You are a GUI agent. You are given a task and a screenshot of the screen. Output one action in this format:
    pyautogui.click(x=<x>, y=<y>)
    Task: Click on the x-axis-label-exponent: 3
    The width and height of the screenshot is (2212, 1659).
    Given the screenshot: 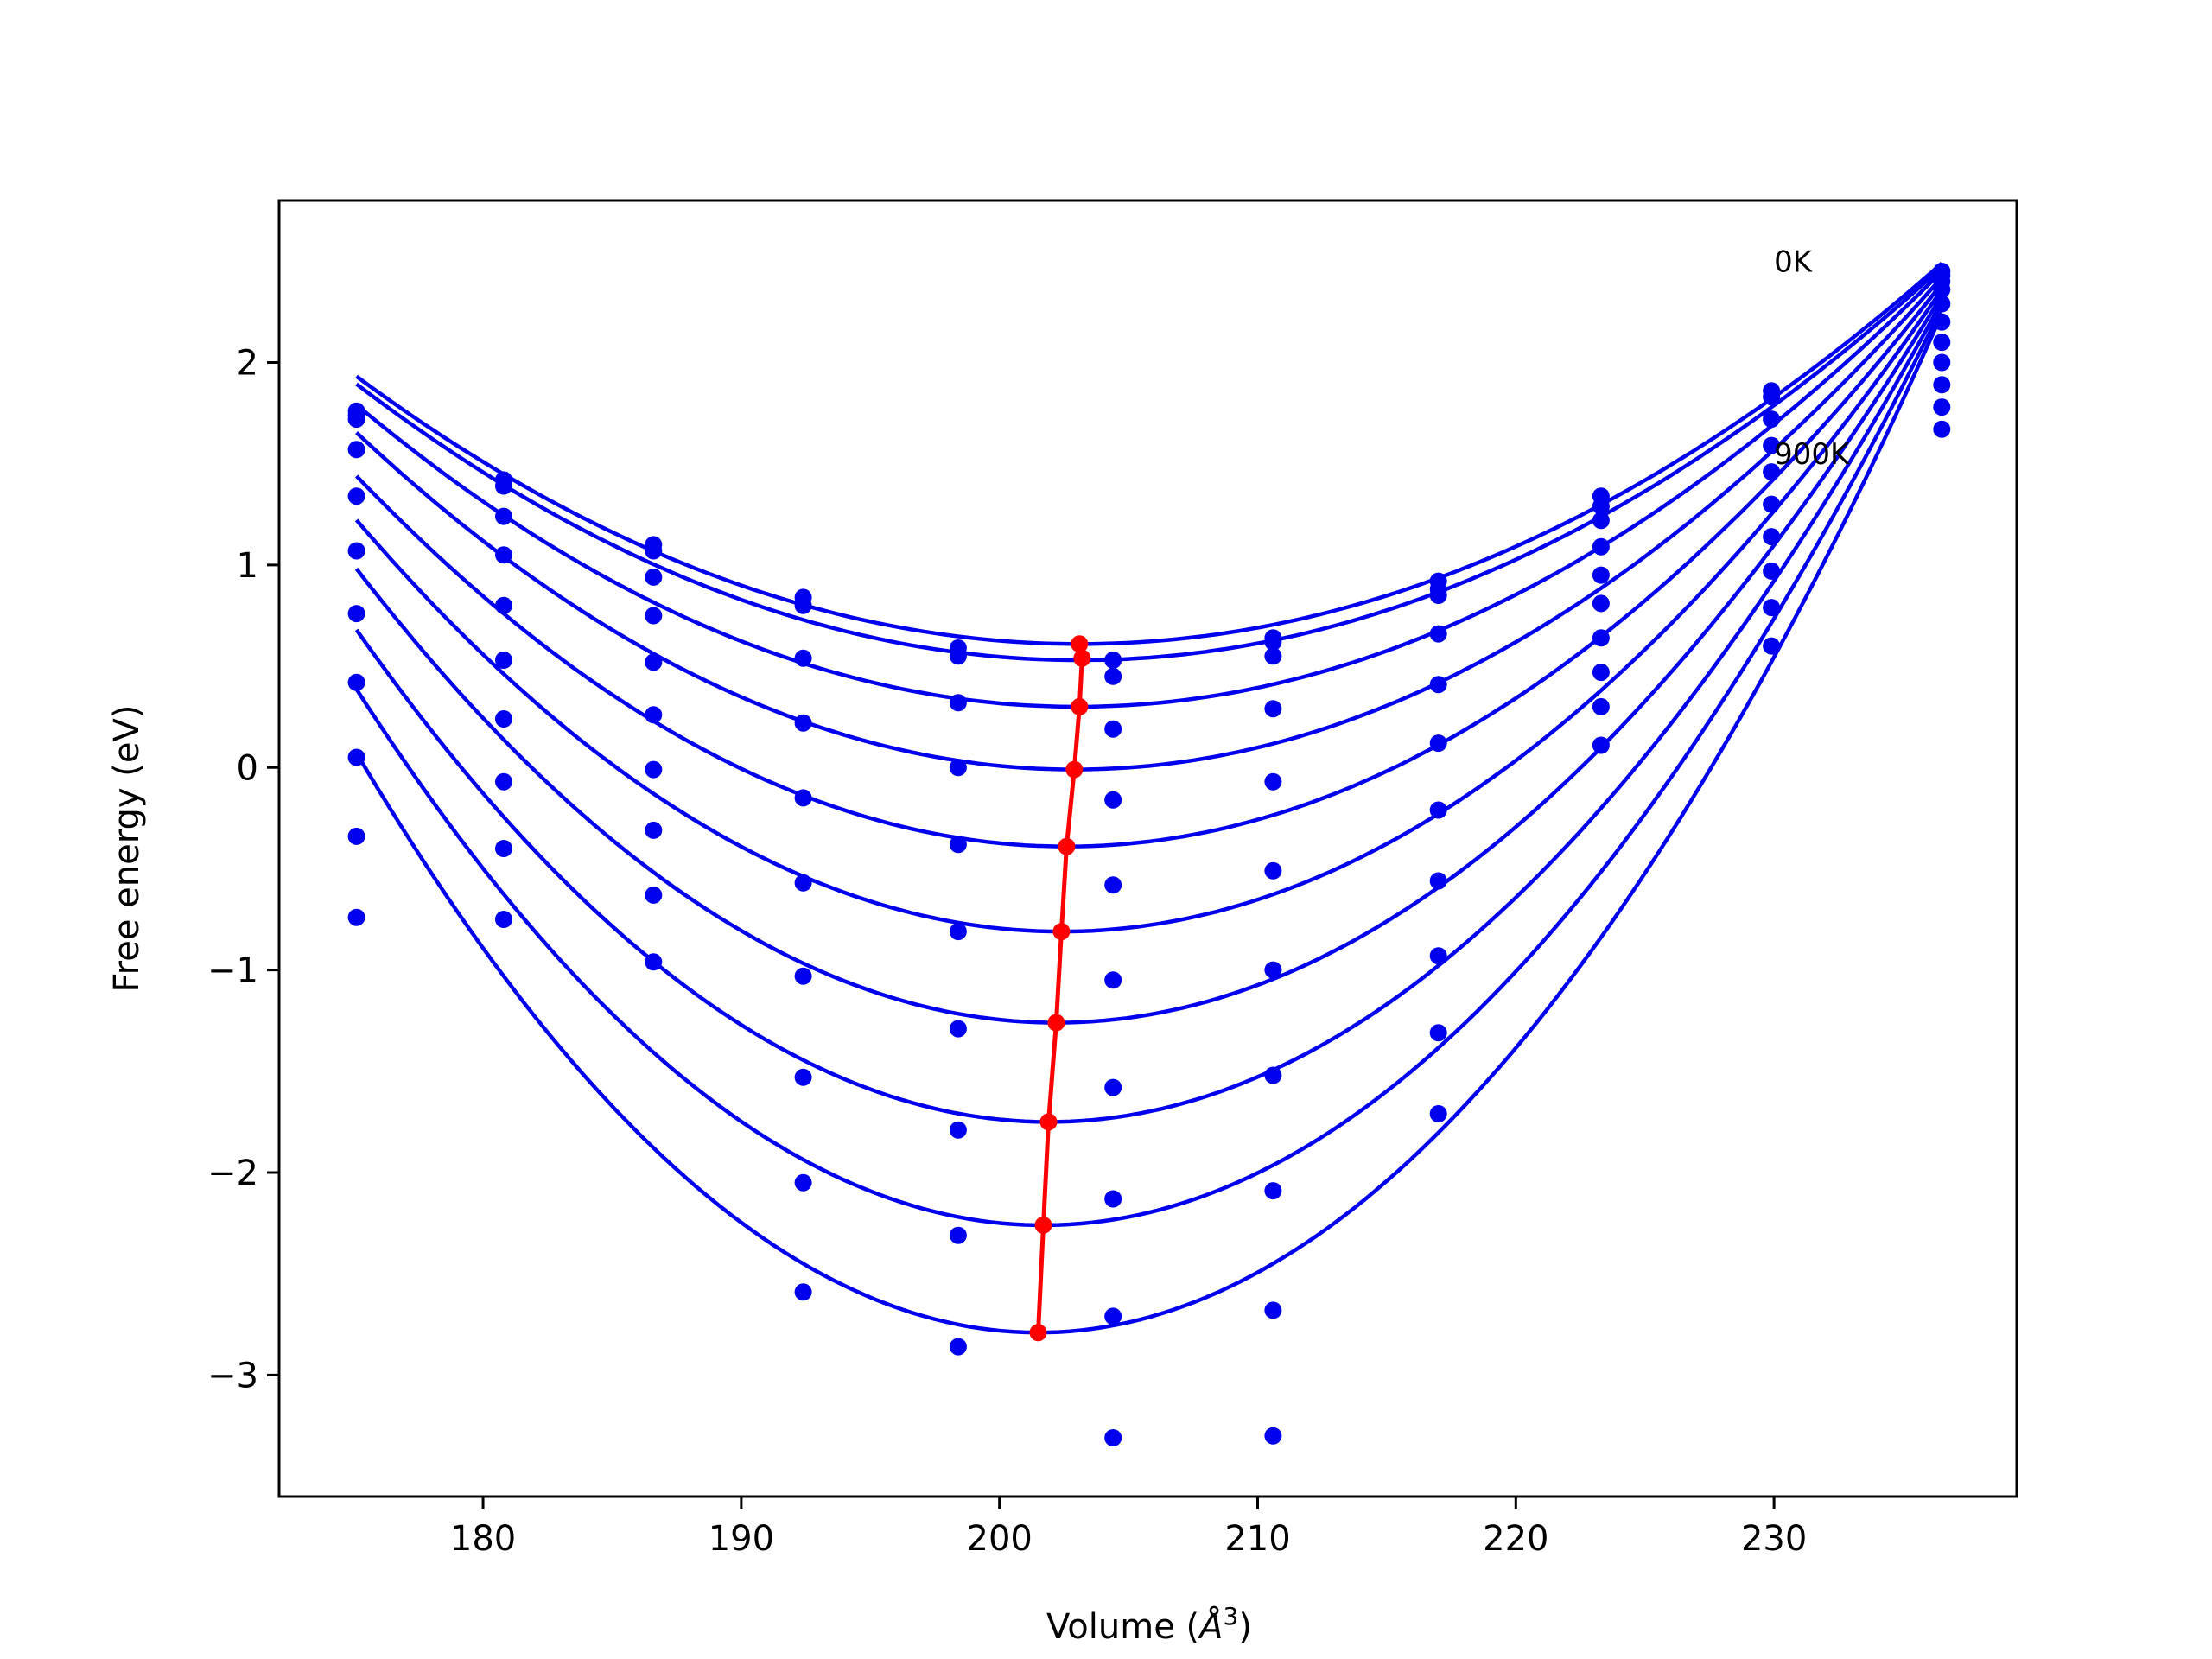 What is the action you would take?
    pyautogui.click(x=1231, y=1616)
    